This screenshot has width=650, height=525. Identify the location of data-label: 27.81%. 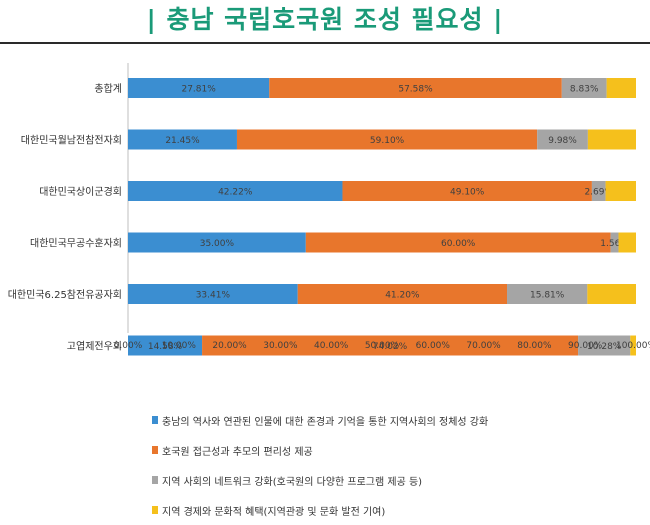
(198, 90).